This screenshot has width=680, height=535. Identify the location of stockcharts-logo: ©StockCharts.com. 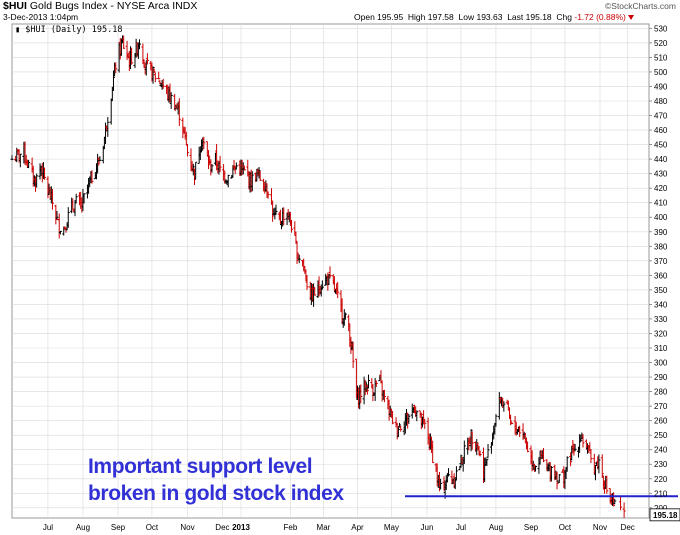
(640, 6).